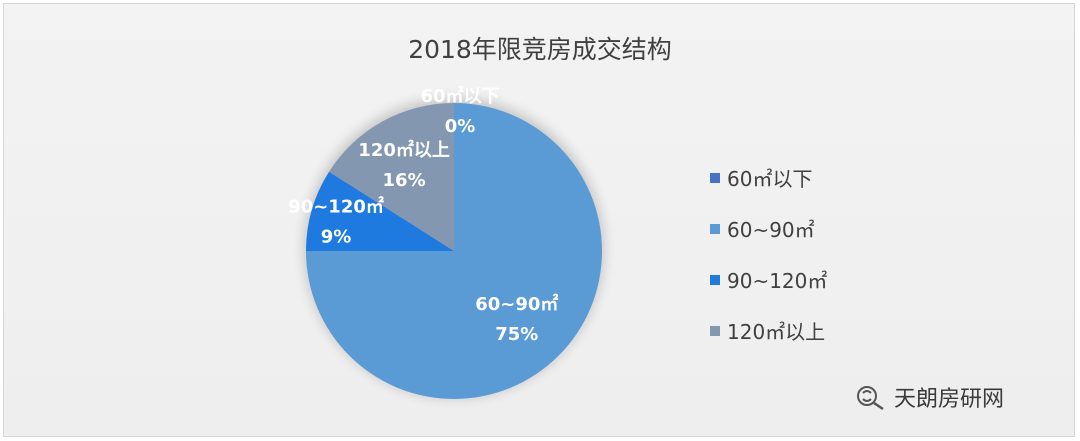  What do you see at coordinates (404, 150) in the screenshot?
I see `slice-category-label: 120㎡以上` at bounding box center [404, 150].